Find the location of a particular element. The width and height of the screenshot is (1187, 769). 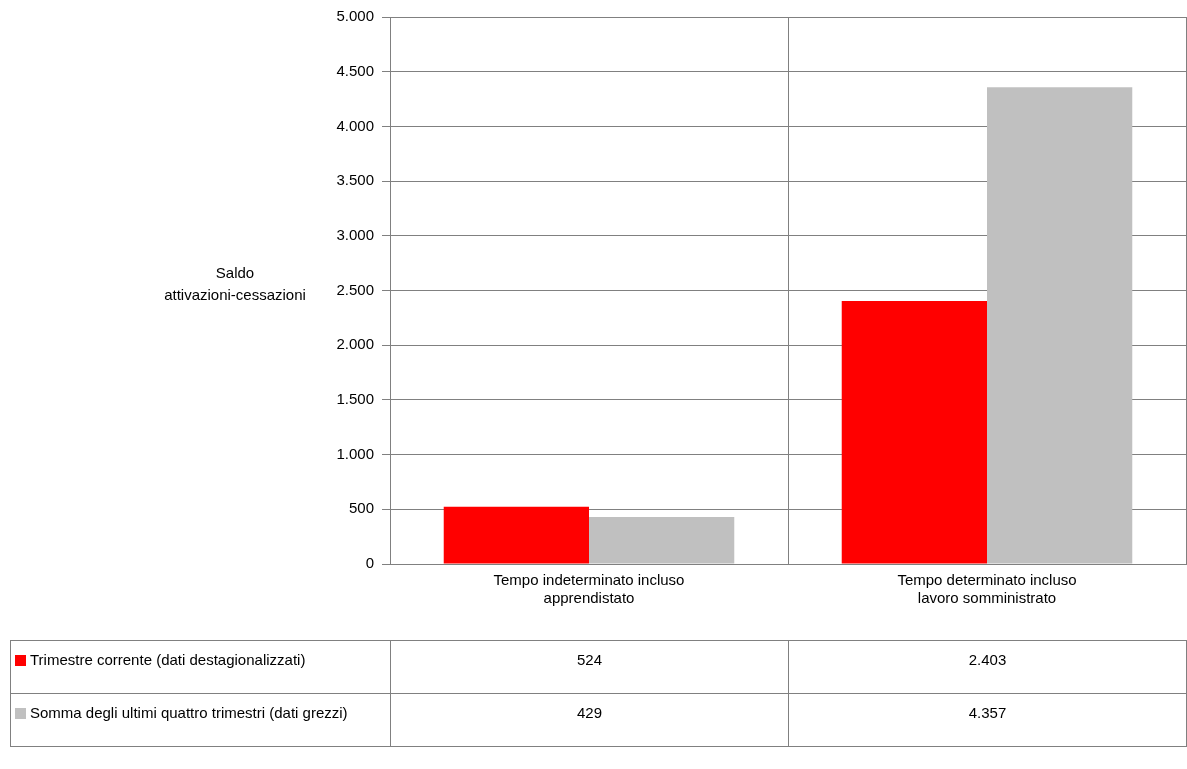

legend-label: Trimestre corrente (dati destagionalizzati) is located at coordinates (200, 667).